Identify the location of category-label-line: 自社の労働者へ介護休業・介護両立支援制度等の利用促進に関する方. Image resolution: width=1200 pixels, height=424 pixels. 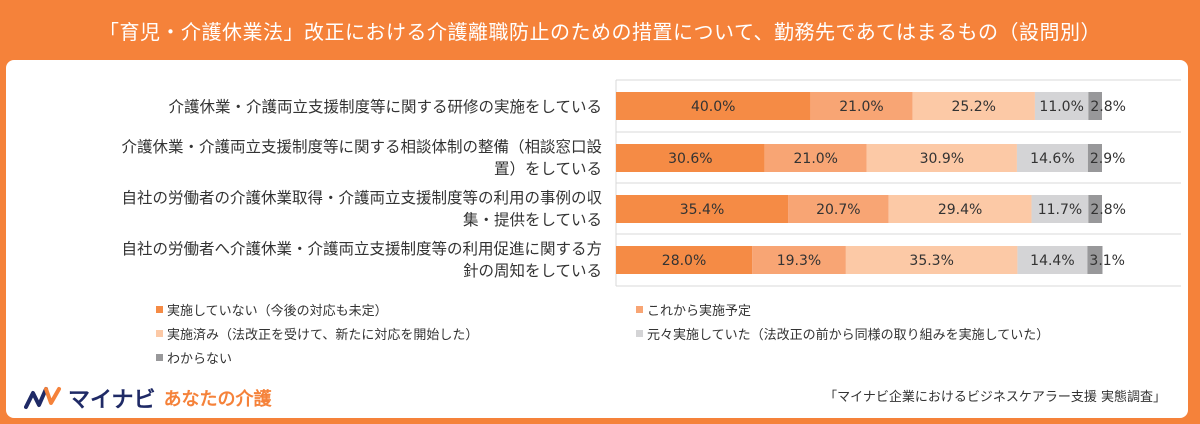
(361, 249).